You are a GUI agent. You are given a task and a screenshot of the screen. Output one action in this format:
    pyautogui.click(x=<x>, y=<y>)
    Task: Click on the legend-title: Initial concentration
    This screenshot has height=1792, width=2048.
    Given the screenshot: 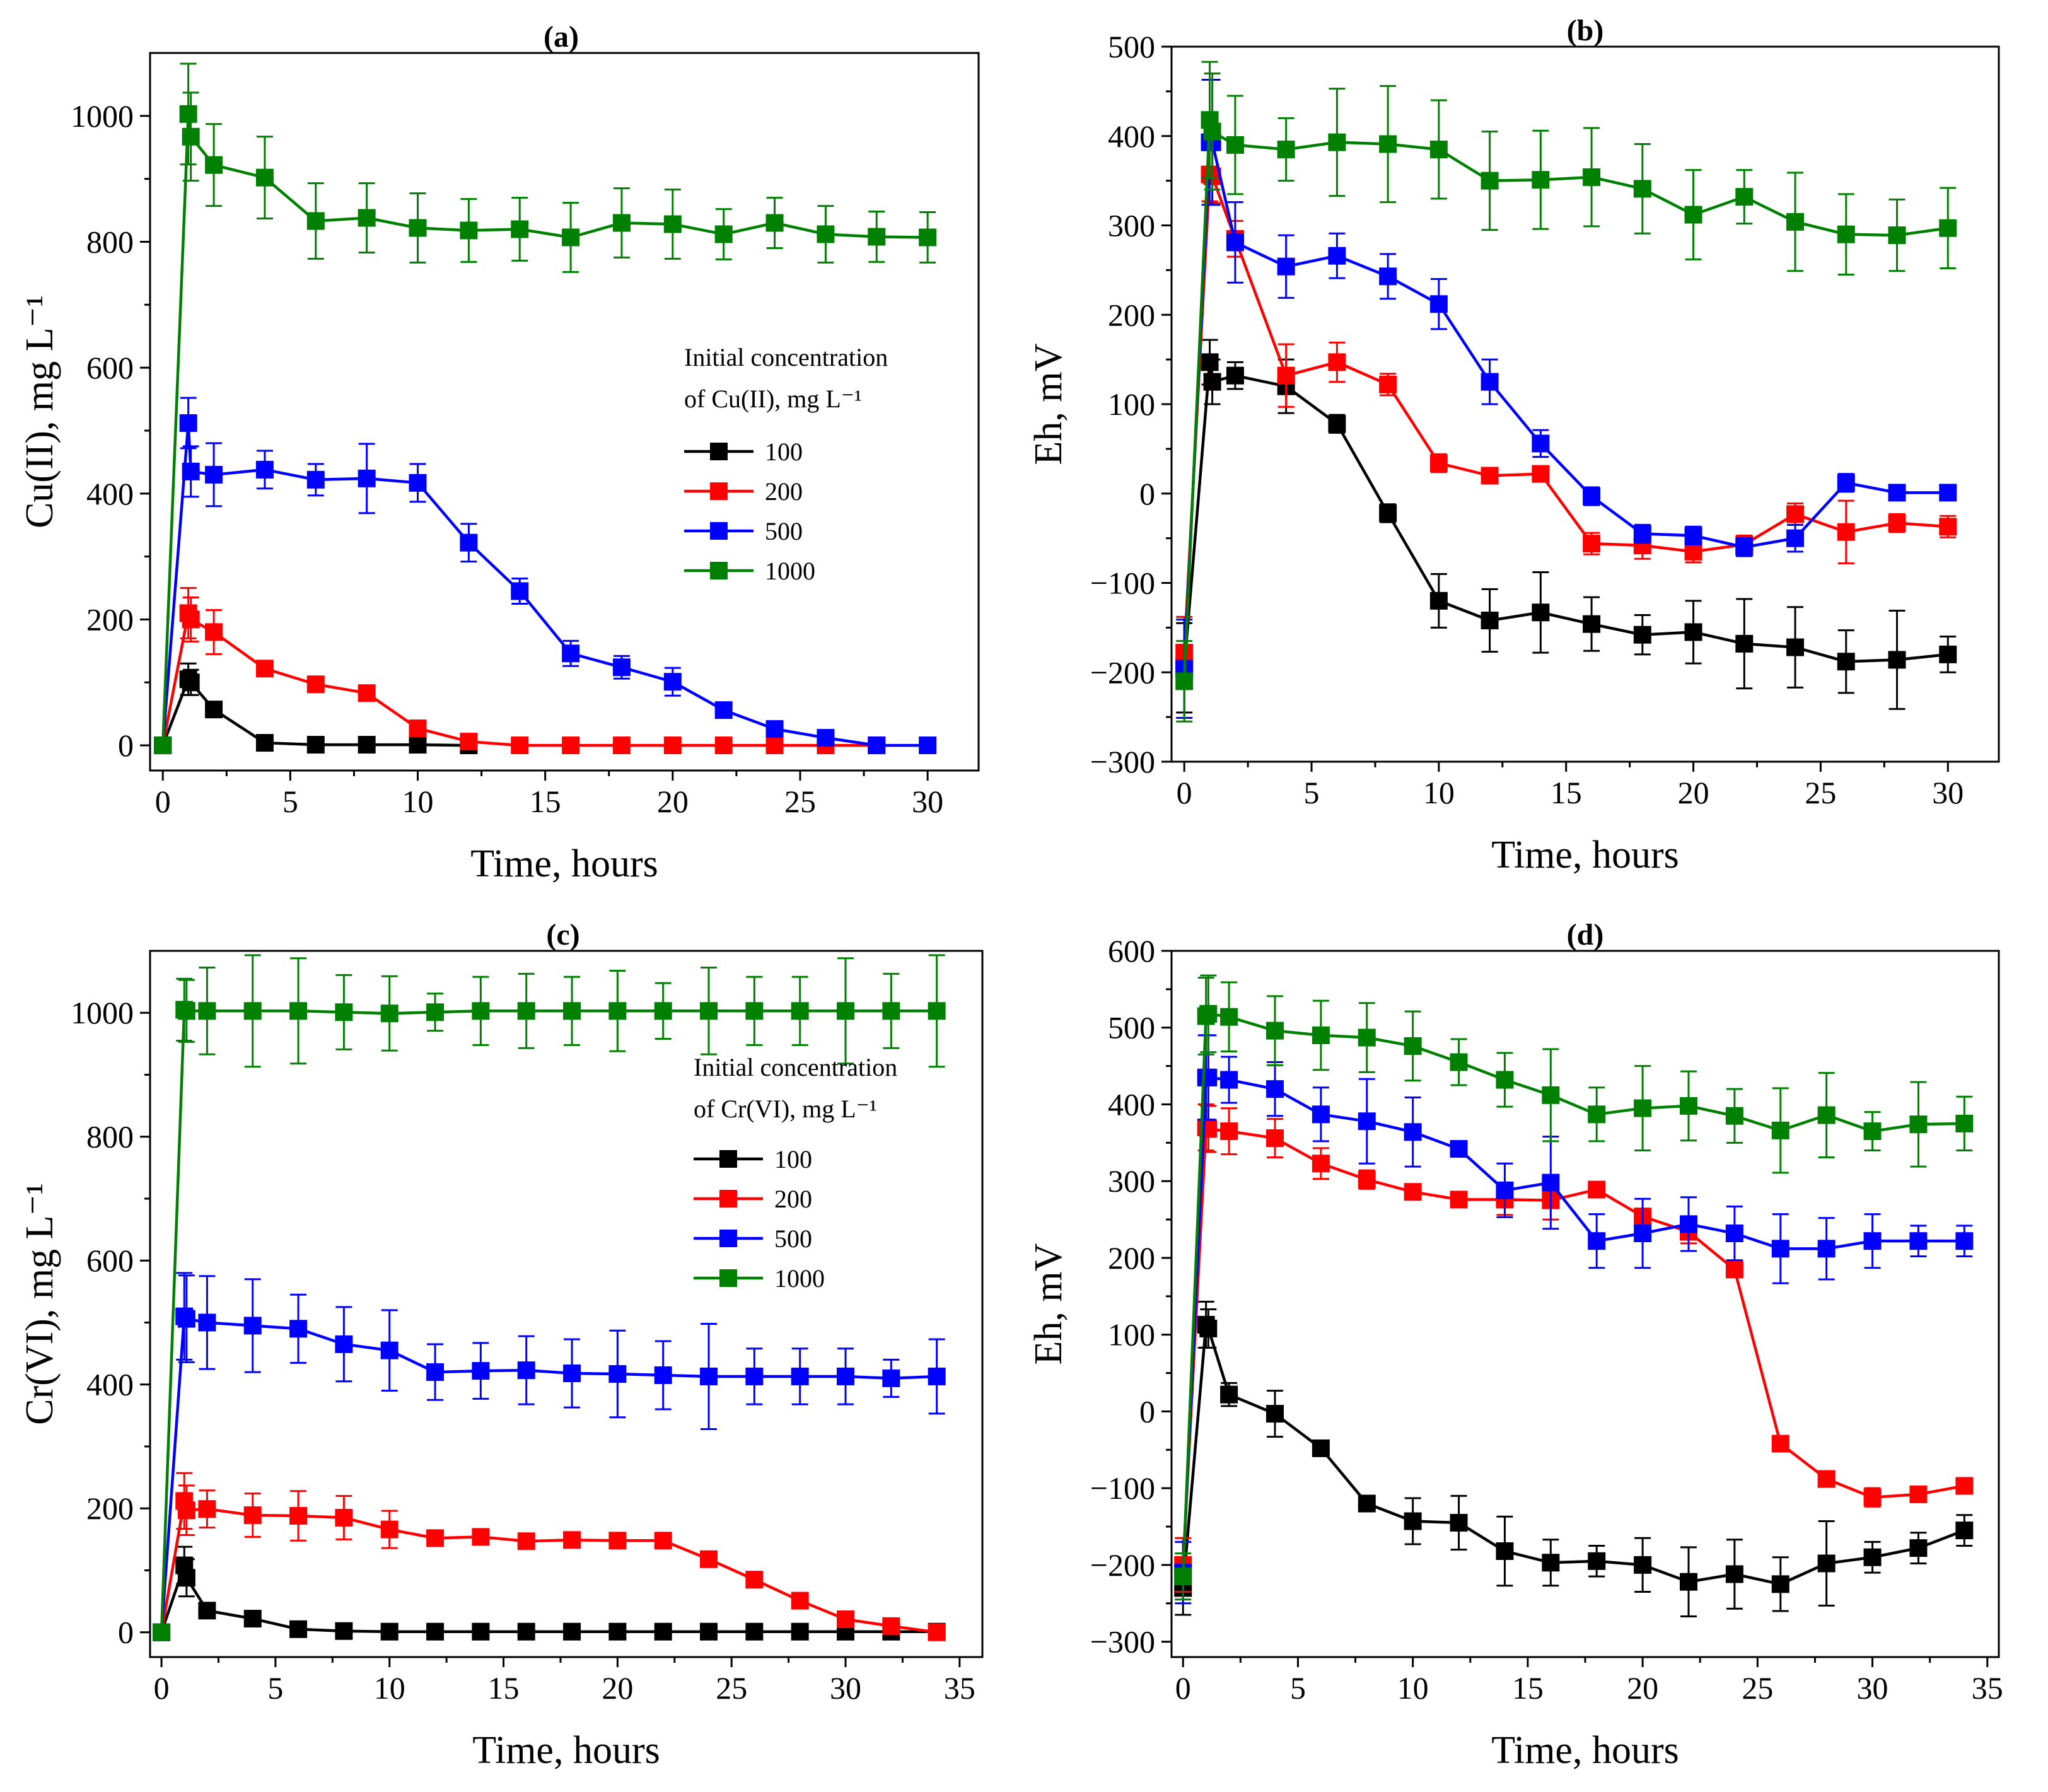 What is the action you would take?
    pyautogui.click(x=795, y=1067)
    